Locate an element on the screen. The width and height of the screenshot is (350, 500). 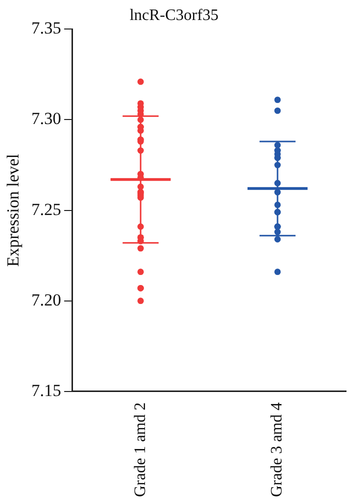
y-axis-title: Expression level is located at coordinates (13, 210).